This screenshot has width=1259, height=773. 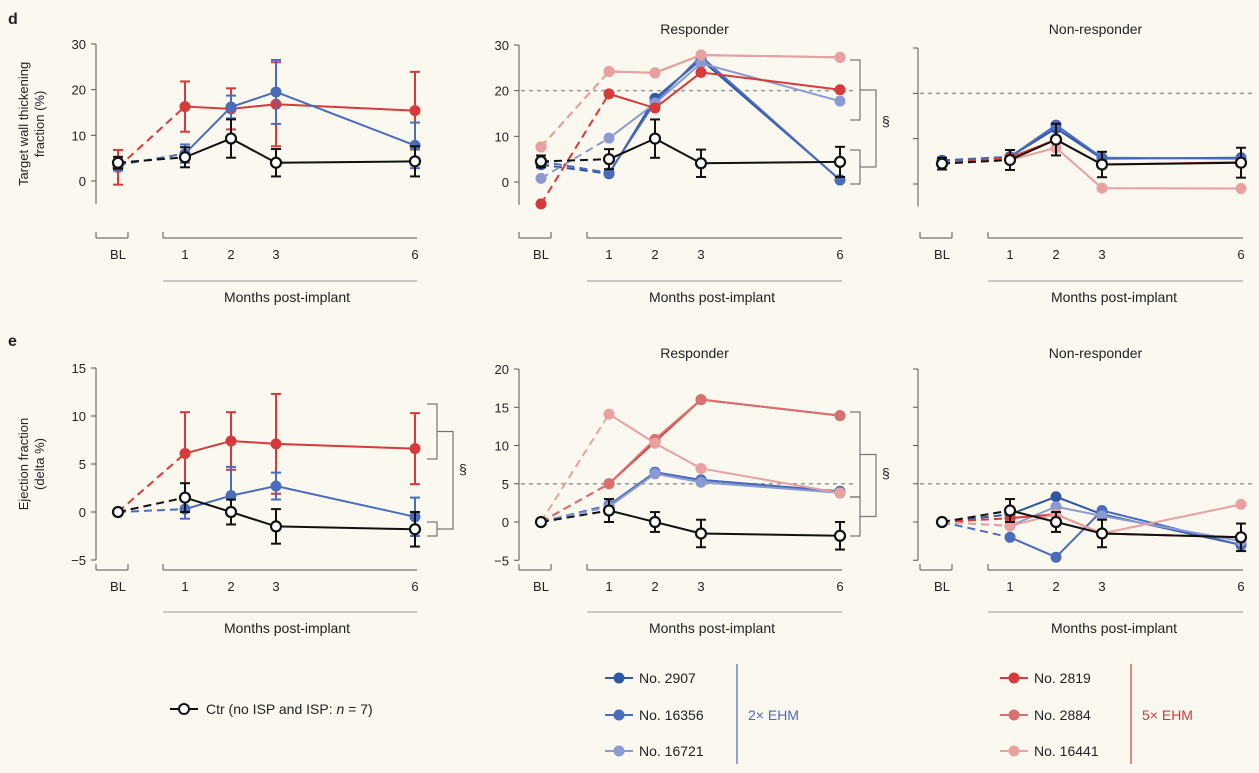 I want to click on y-tick-label: 0, so click(x=505, y=522).